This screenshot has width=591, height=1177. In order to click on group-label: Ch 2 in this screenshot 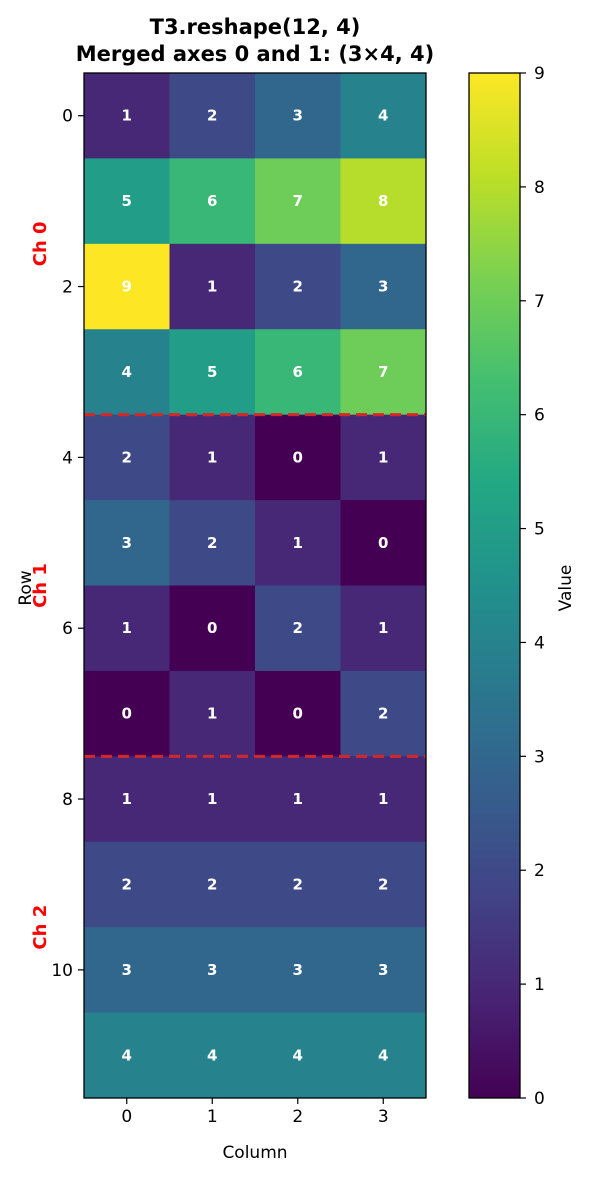, I will do `click(40, 927)`.